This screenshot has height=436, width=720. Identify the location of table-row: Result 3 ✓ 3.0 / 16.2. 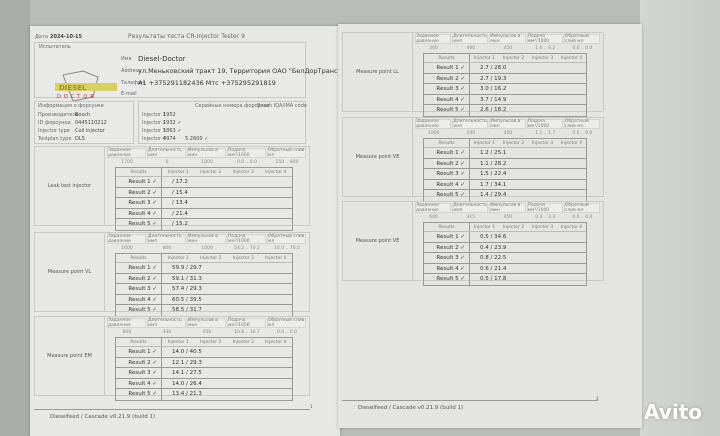
(505, 89).